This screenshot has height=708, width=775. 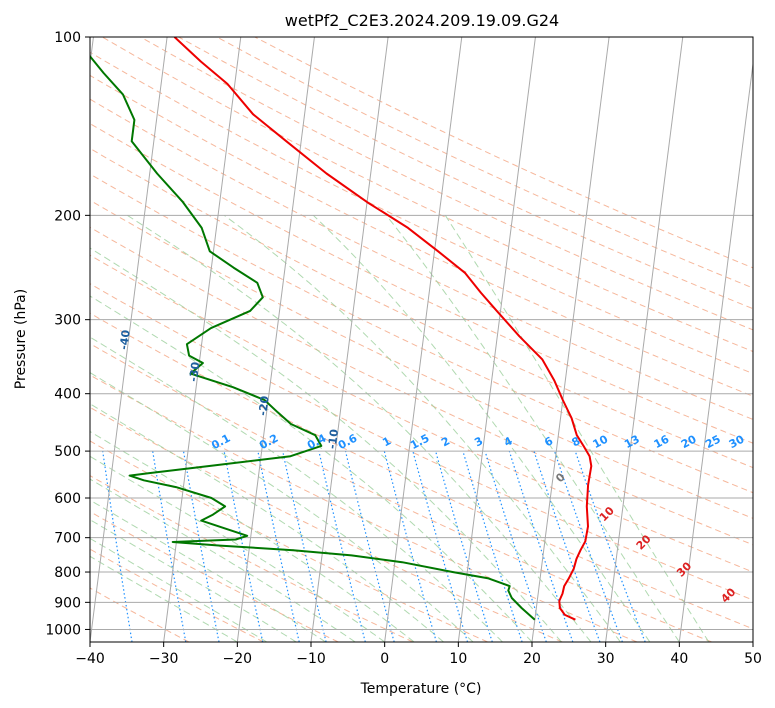 What do you see at coordinates (760, 441) in the screenshot?
I see `mixing-ratio-label: 36` at bounding box center [760, 441].